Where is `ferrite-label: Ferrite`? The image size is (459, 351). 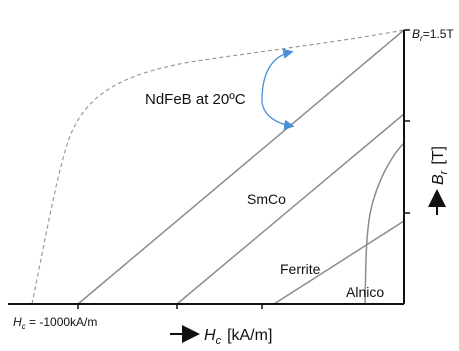 ferrite-label: Ferrite is located at coordinates (300, 269).